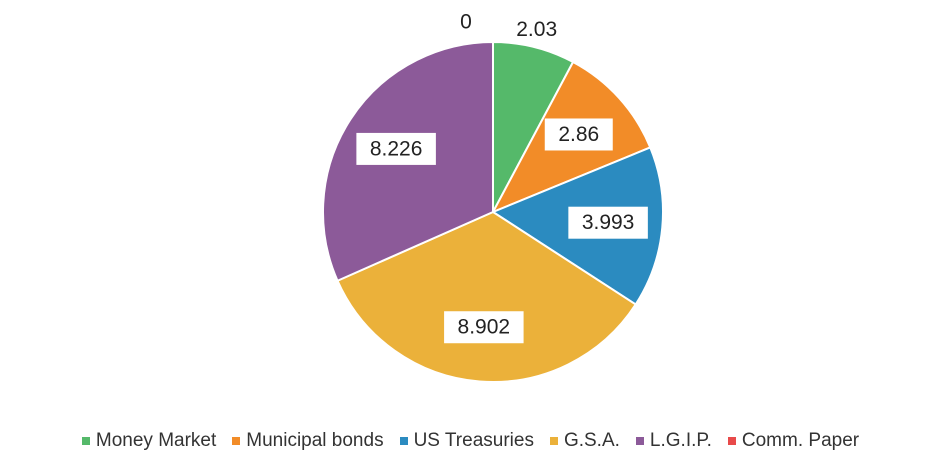 Image resolution: width=941 pixels, height=458 pixels. I want to click on data-label-g-s-a: 8.902, so click(484, 327).